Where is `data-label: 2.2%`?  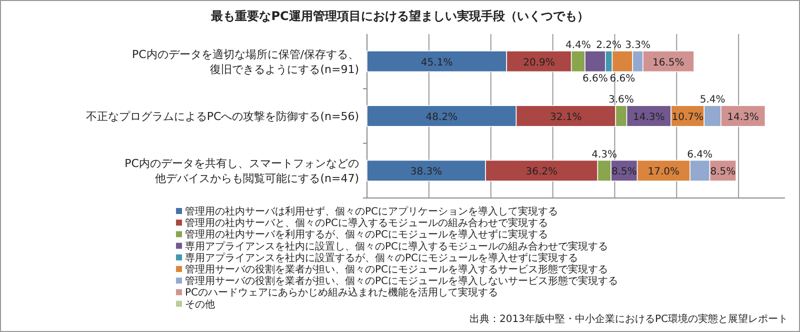
data-label: 2.2% is located at coordinates (609, 45).